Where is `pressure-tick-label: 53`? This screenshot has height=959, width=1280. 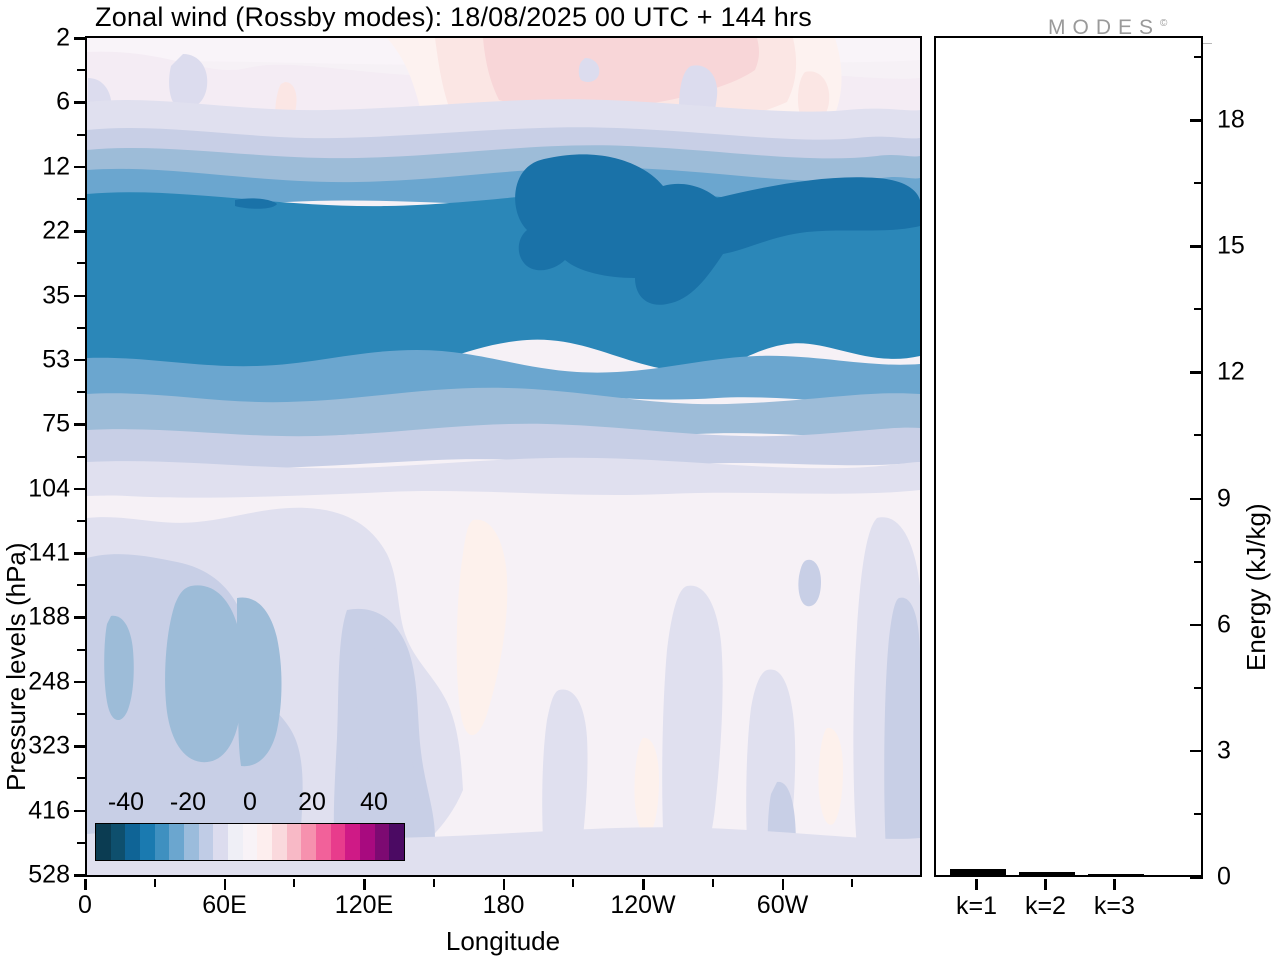 pressure-tick-label: 53 is located at coordinates (56, 359).